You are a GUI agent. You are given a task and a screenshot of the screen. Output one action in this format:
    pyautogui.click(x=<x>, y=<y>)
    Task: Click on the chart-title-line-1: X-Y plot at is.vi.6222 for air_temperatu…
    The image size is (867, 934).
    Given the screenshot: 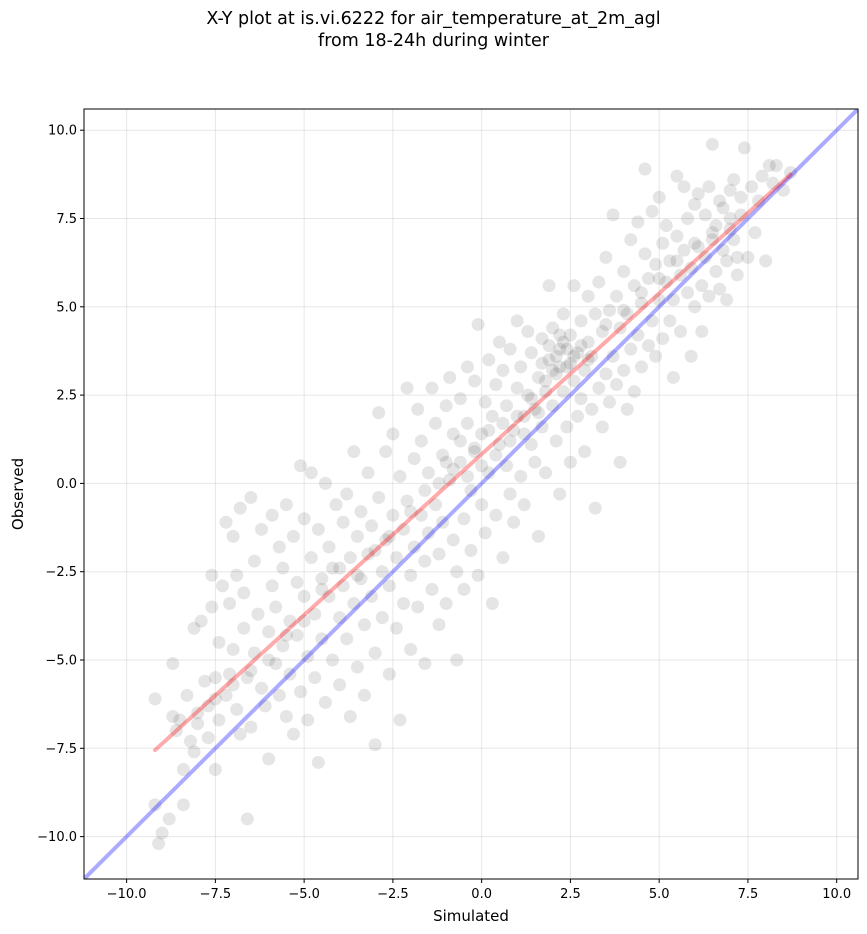 What is the action you would take?
    pyautogui.click(x=433, y=19)
    